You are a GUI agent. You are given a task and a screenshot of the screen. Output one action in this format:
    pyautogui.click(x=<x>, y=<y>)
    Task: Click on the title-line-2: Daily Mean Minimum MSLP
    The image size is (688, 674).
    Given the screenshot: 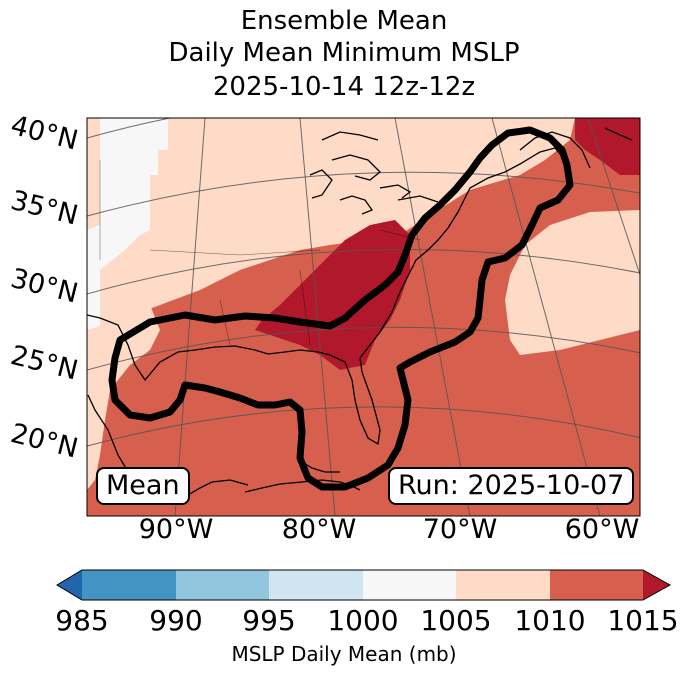 What is the action you would take?
    pyautogui.click(x=344, y=53)
    